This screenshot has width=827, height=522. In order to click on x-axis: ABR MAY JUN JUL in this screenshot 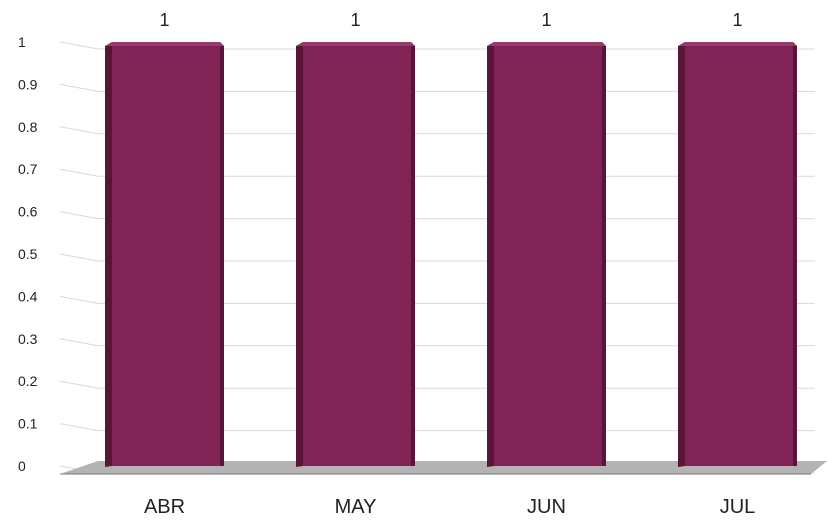, I will do `click(449, 507)`.